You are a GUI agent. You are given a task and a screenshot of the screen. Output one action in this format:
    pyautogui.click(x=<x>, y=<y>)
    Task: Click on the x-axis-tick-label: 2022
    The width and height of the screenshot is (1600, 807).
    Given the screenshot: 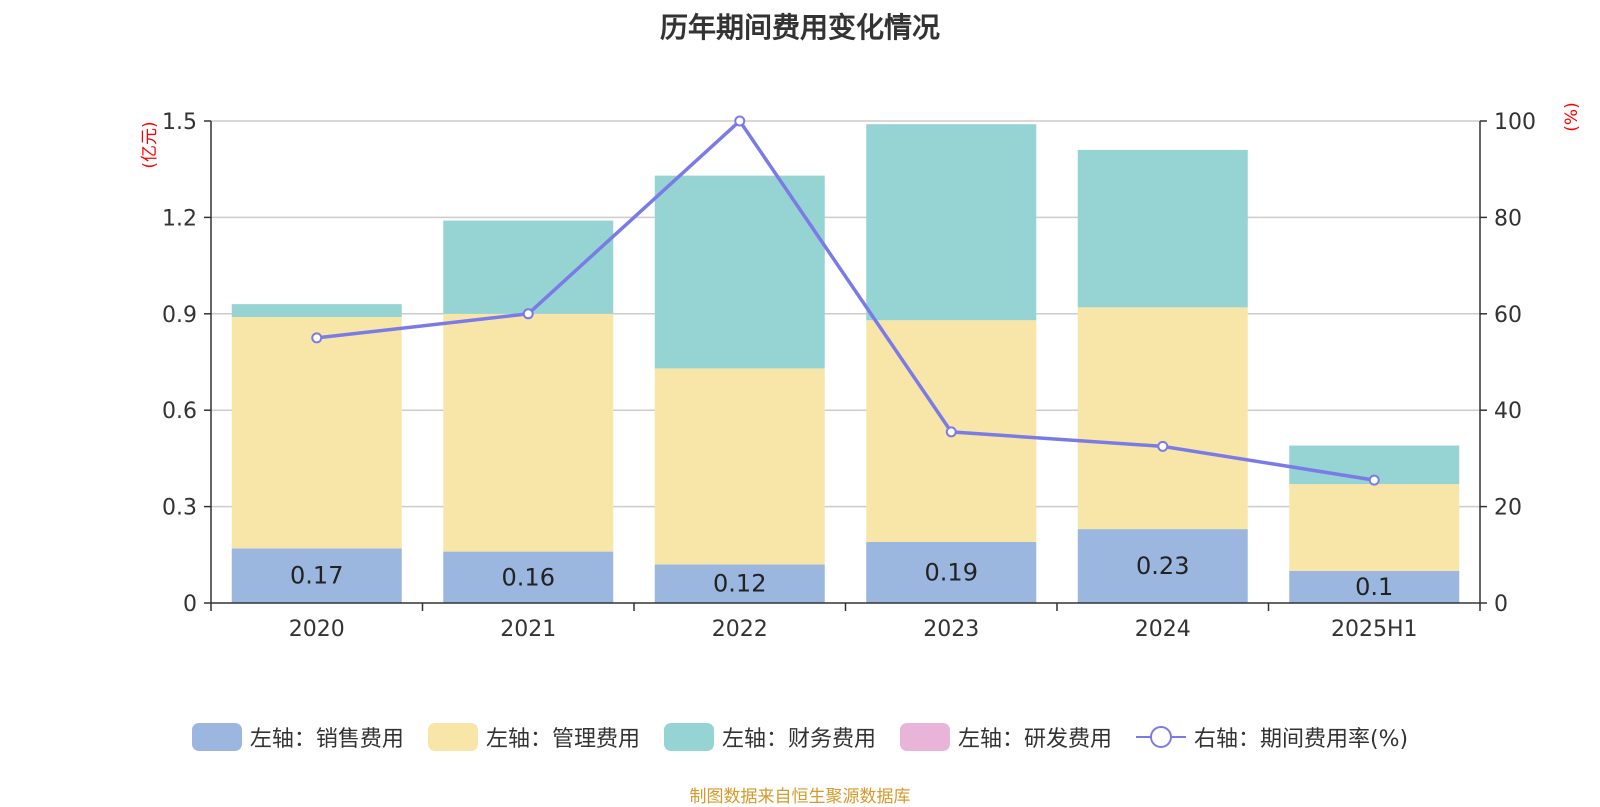 What is the action you would take?
    pyautogui.click(x=740, y=629)
    